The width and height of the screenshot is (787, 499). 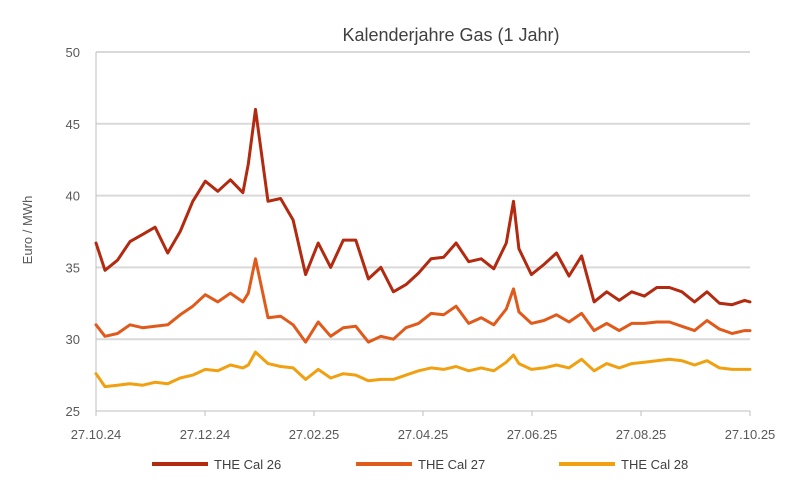 What do you see at coordinates (73, 232) in the screenshot?
I see `y-tick-labels: 25 30 35 40 45 50` at bounding box center [73, 232].